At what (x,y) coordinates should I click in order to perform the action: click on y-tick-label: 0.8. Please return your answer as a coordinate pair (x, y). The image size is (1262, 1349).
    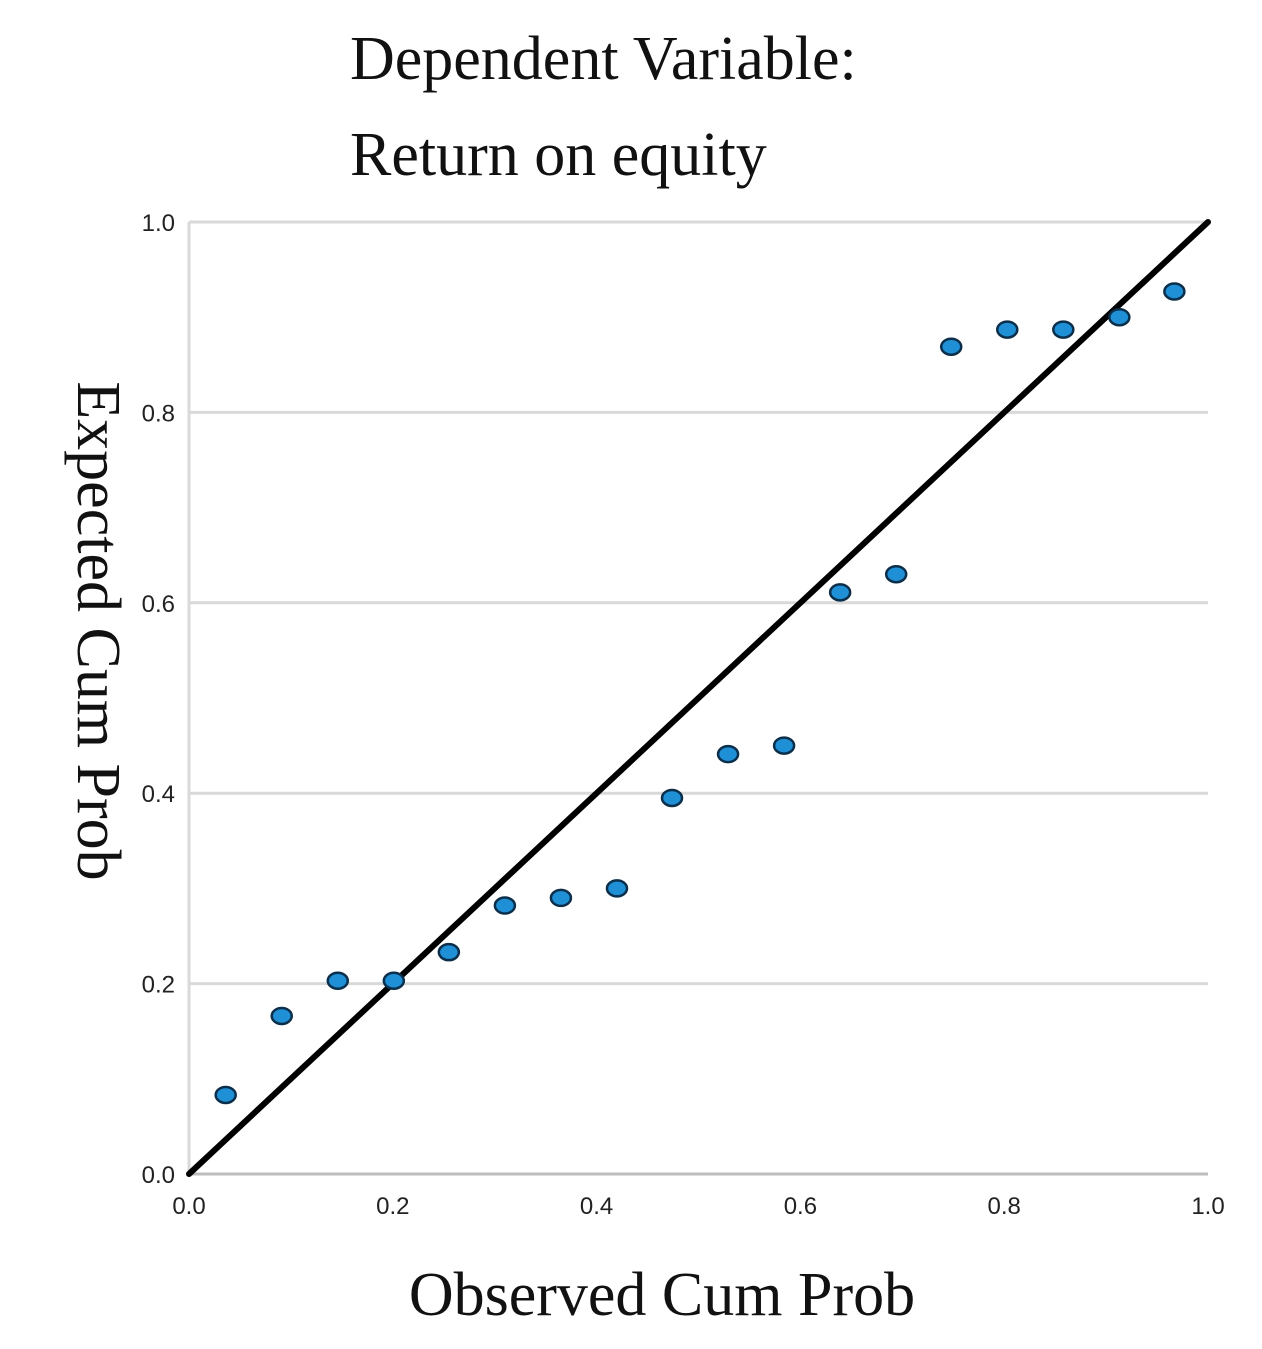
    Looking at the image, I should click on (158, 413).